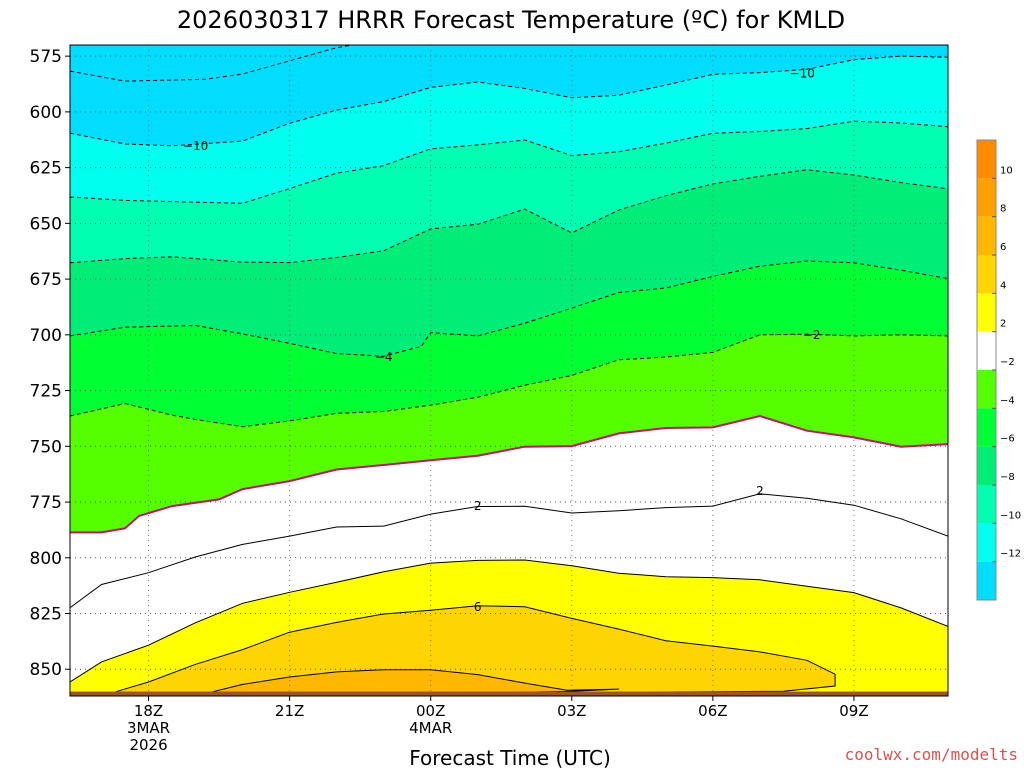 The image size is (1024, 768). What do you see at coordinates (1007, 439) in the screenshot?
I see `colorbar-label: −6` at bounding box center [1007, 439].